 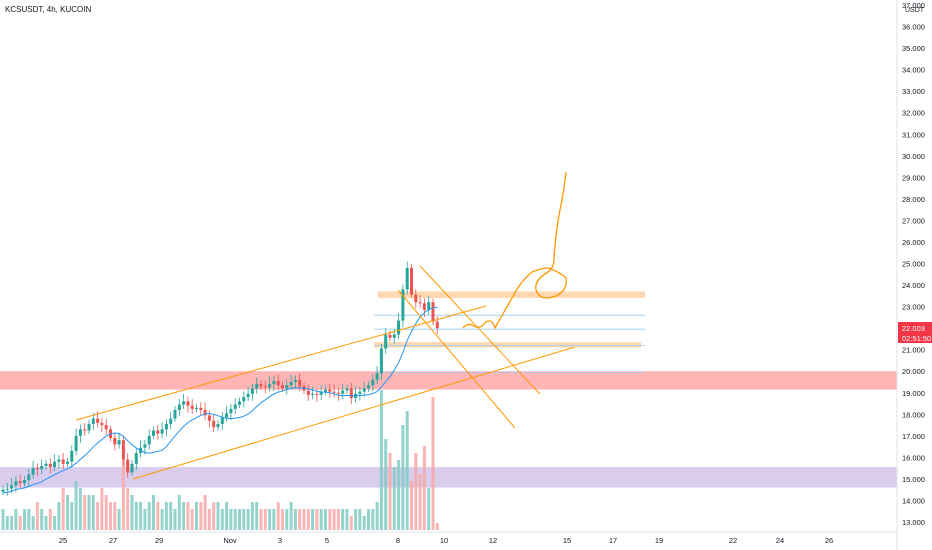 What do you see at coordinates (48, 9) in the screenshot?
I see `chart-title: KCSUSDT, 4h, KUCOIN` at bounding box center [48, 9].